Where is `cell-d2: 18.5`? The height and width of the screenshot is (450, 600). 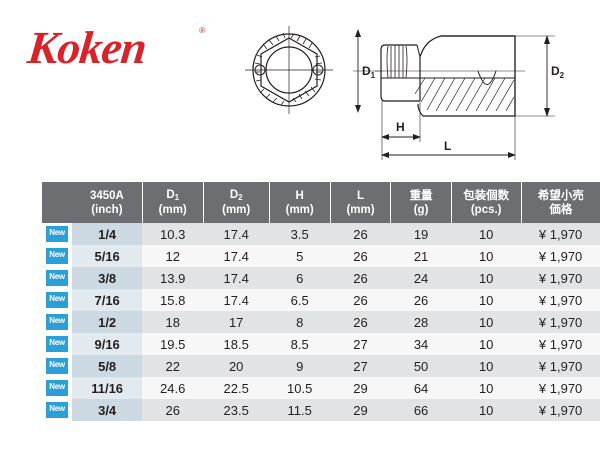
cell-d2: 18.5 is located at coordinates (236, 344).